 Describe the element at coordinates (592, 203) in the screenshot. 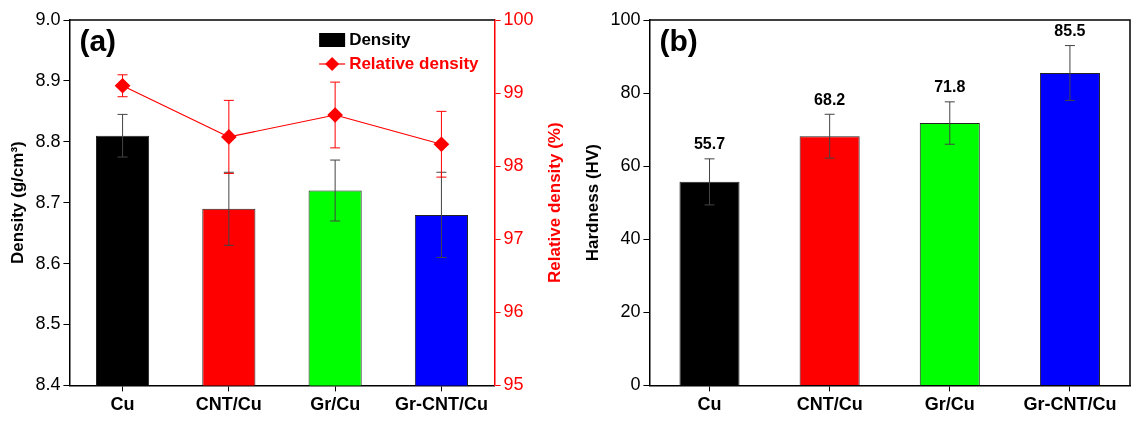

I see `y-axis-title: Hardness (HV)` at that location.